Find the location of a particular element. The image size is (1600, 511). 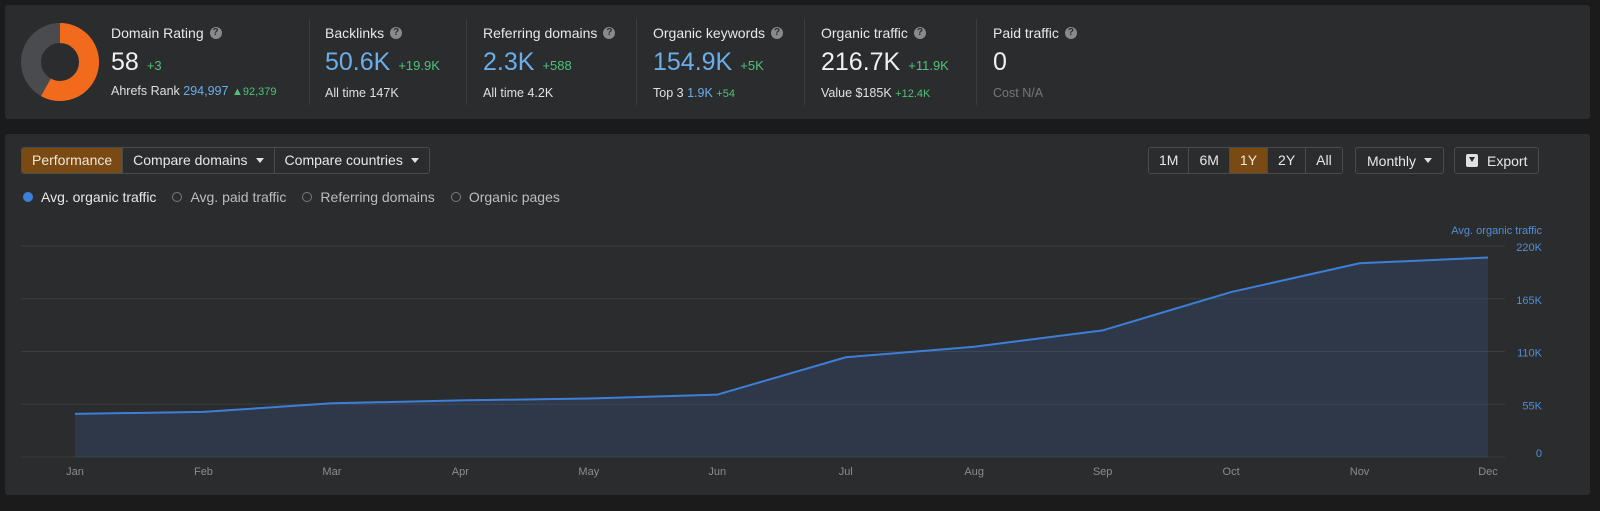

x-tick-label: Sep is located at coordinates (1103, 472).